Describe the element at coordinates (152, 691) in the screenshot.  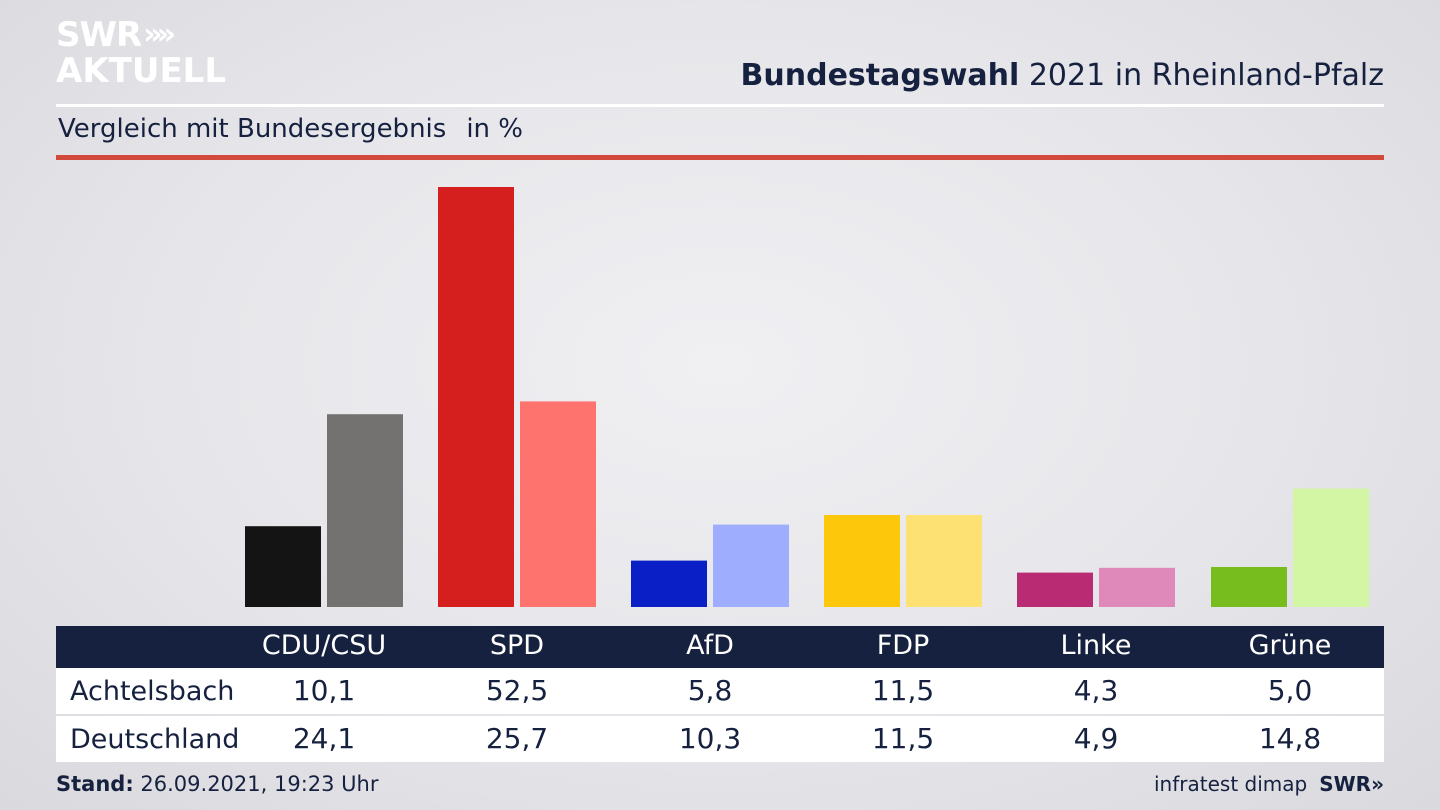
I see `row-label: Achtelsbach` at that location.